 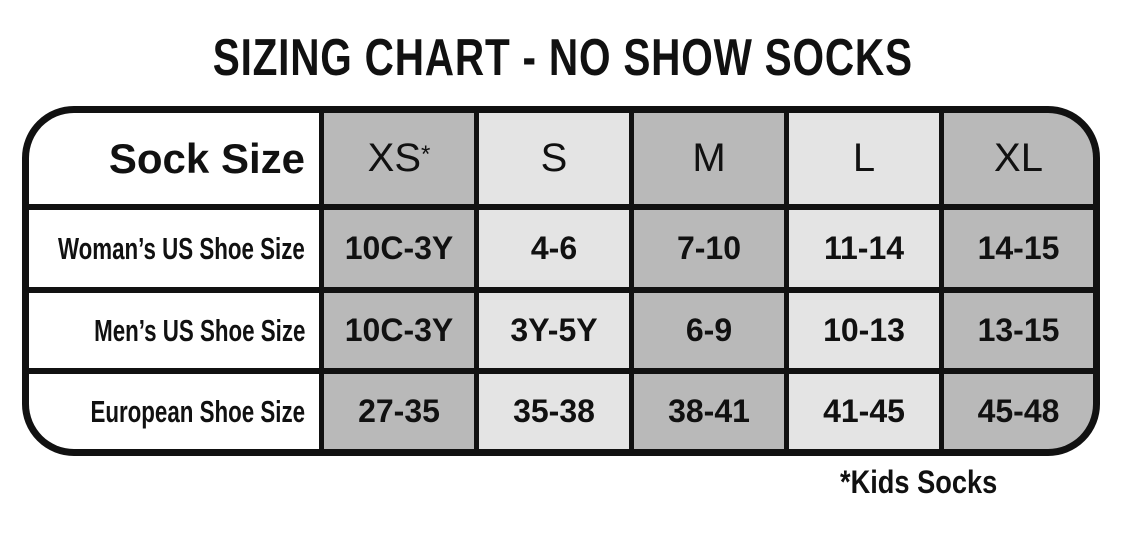 What do you see at coordinates (864, 411) in the screenshot?
I see `table-cell: 41-45` at bounding box center [864, 411].